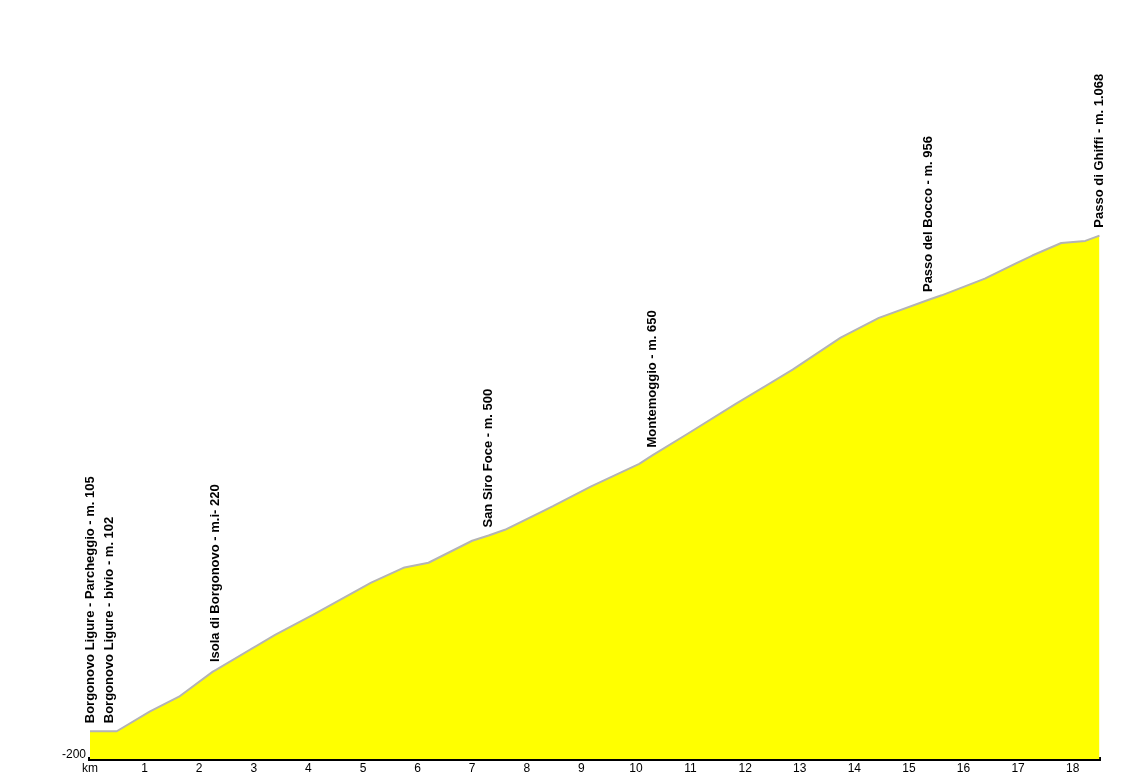 Image resolution: width=1140 pixels, height=784 pixels. I want to click on annotation: Borgonovo Ligure - Parcheggio - m. 105, so click(89, 600).